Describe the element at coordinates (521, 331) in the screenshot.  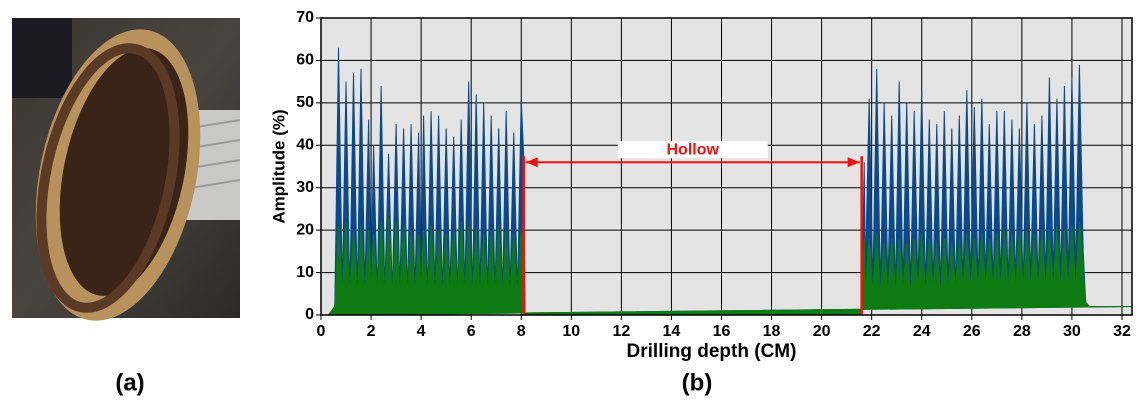
I see `x-tick-label: 8` at that location.